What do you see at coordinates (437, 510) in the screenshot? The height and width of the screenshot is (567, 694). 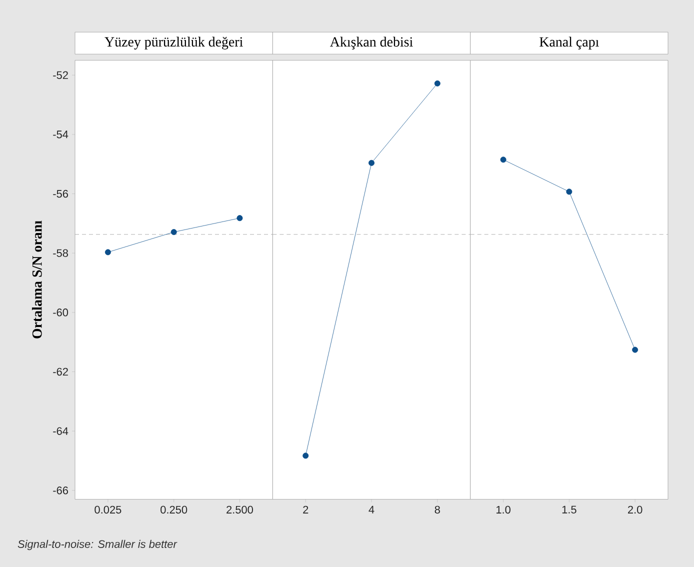 I see `x-tick-label: 8` at bounding box center [437, 510].